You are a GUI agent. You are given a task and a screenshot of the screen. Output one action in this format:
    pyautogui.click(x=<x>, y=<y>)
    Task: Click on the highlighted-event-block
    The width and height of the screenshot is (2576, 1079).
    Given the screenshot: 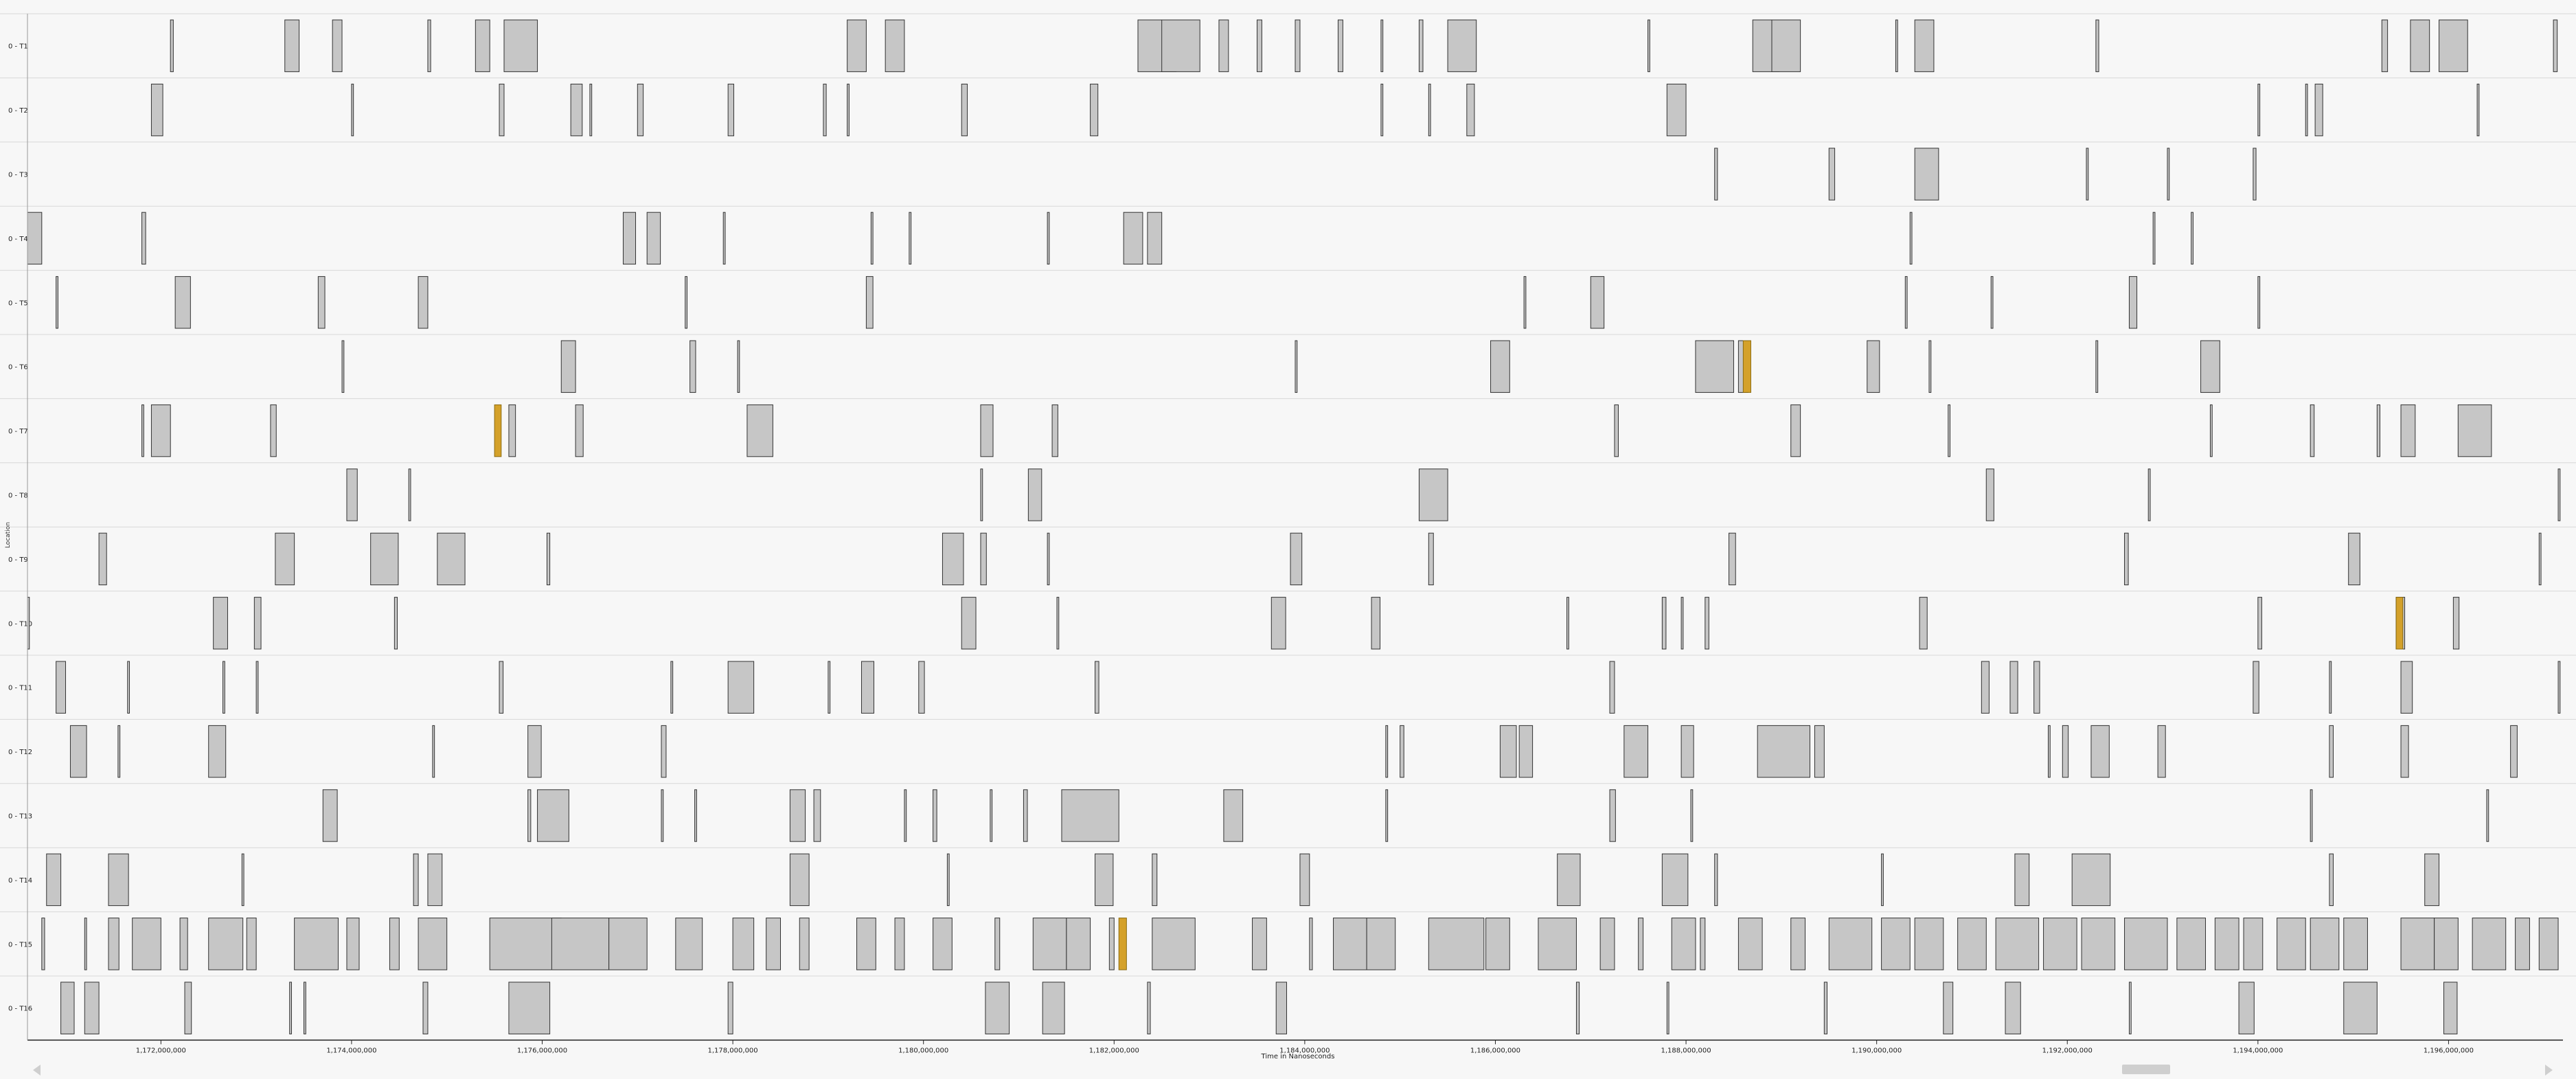 What is the action you would take?
    pyautogui.click(x=1122, y=944)
    